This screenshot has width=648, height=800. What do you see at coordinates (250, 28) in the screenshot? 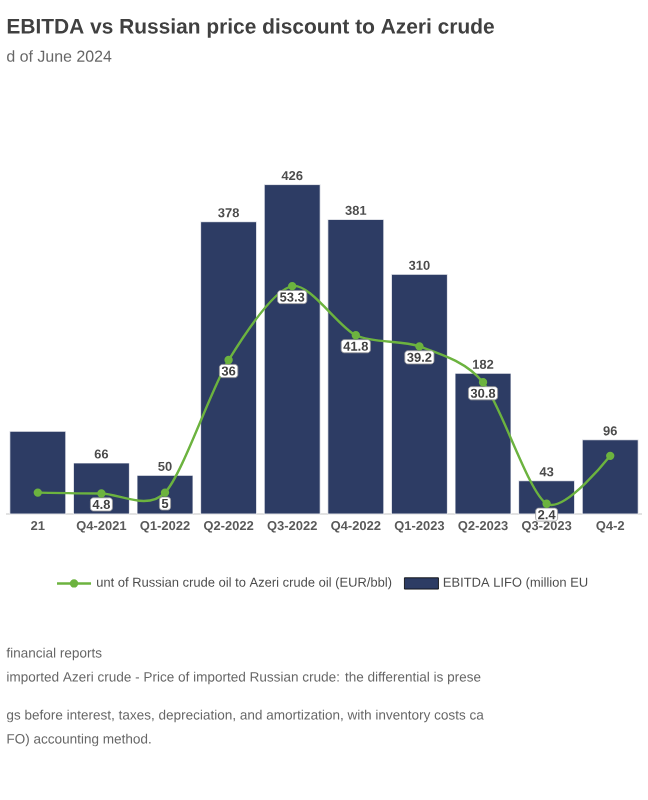
I see `chart-title: EBITDA vs Russian price discount to Azeri crude` at bounding box center [250, 28].